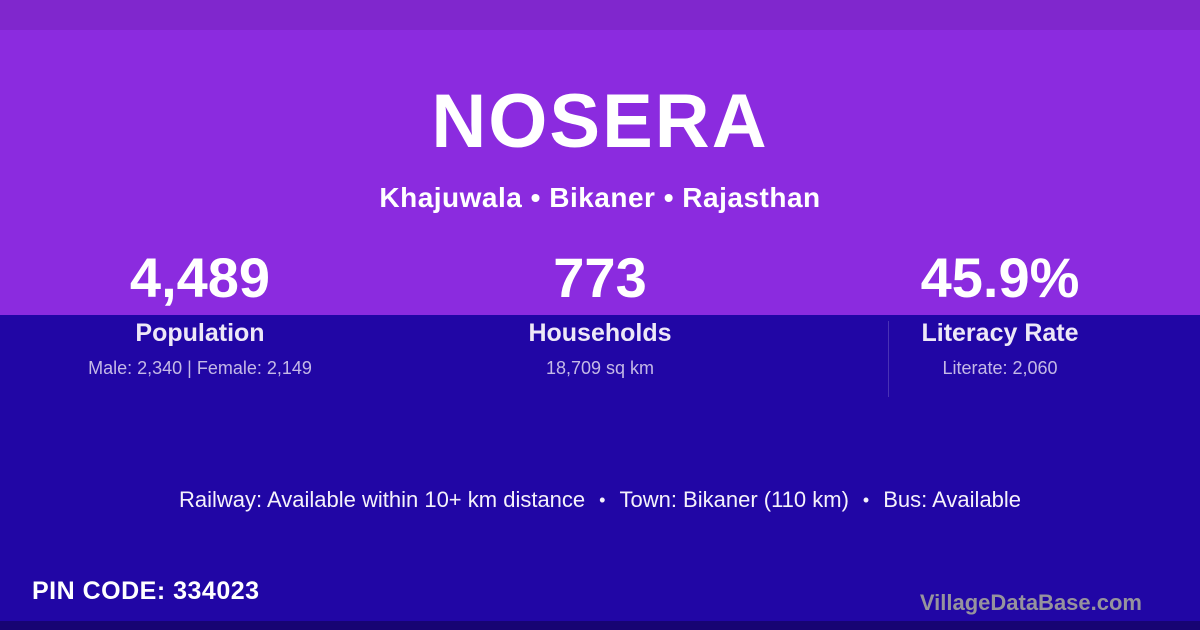  What do you see at coordinates (200, 333) in the screenshot?
I see `population-label: Population` at bounding box center [200, 333].